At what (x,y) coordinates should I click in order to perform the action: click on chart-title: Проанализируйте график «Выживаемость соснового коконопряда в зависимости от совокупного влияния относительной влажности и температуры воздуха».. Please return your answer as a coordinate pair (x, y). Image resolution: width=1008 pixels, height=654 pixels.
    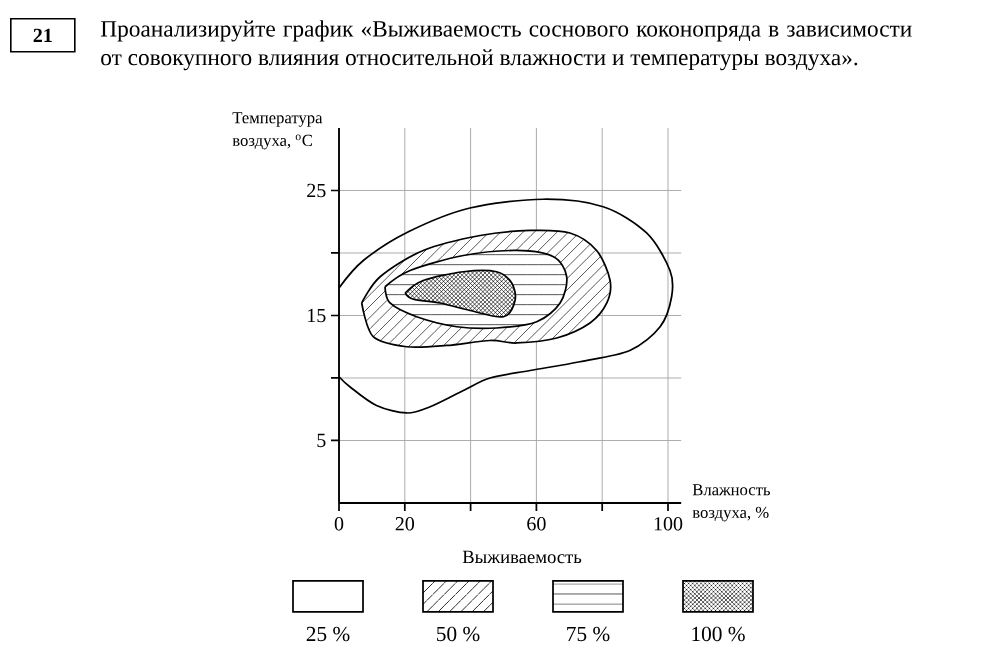
    Looking at the image, I should click on (506, 45).